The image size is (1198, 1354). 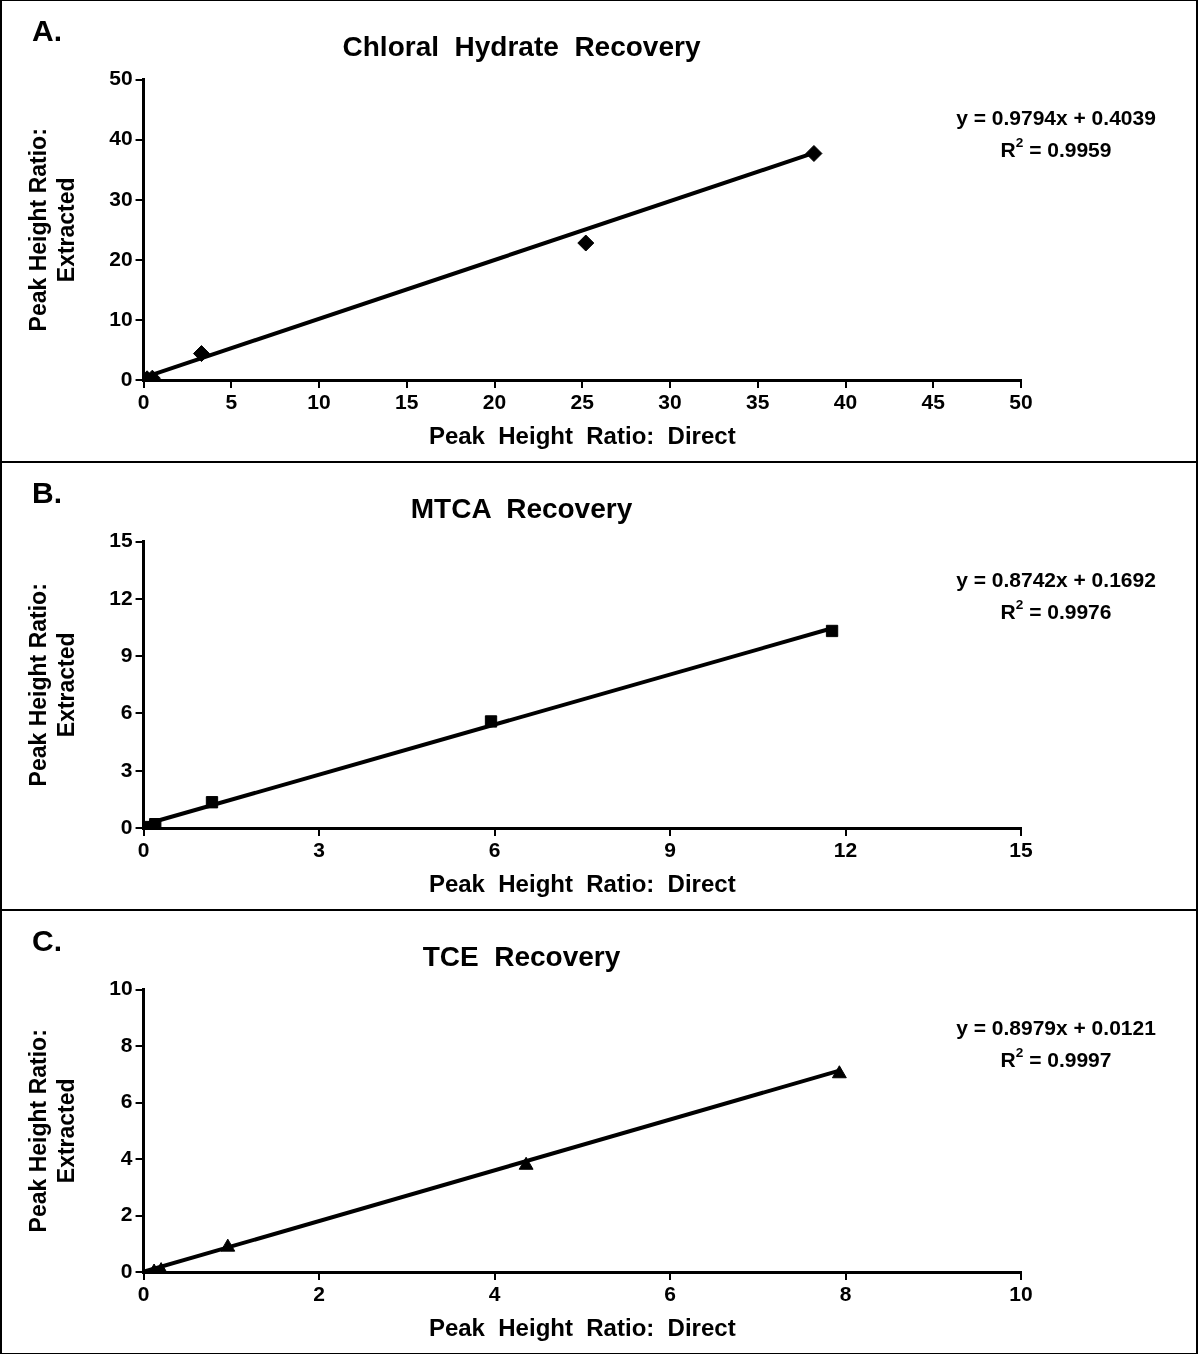 What do you see at coordinates (121, 258) in the screenshot?
I see `y-tick-label: 20` at bounding box center [121, 258].